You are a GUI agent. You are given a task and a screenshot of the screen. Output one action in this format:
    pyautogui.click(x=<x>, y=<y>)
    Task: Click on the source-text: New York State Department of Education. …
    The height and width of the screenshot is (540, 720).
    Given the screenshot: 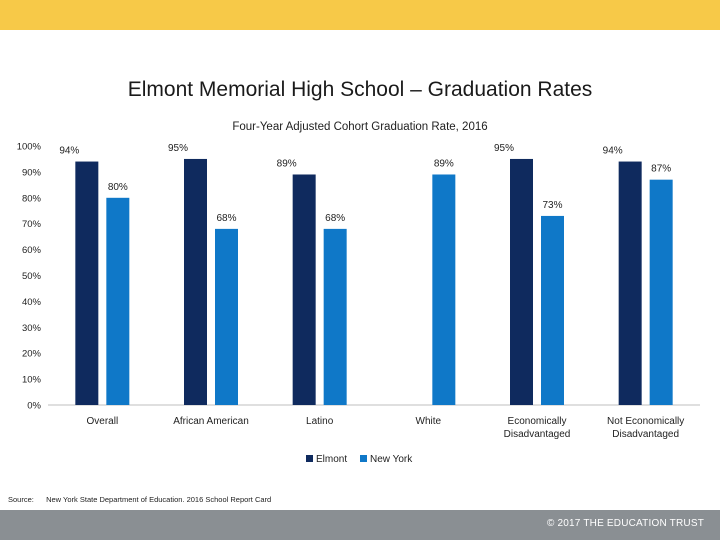 What is the action you would take?
    pyautogui.click(x=159, y=499)
    